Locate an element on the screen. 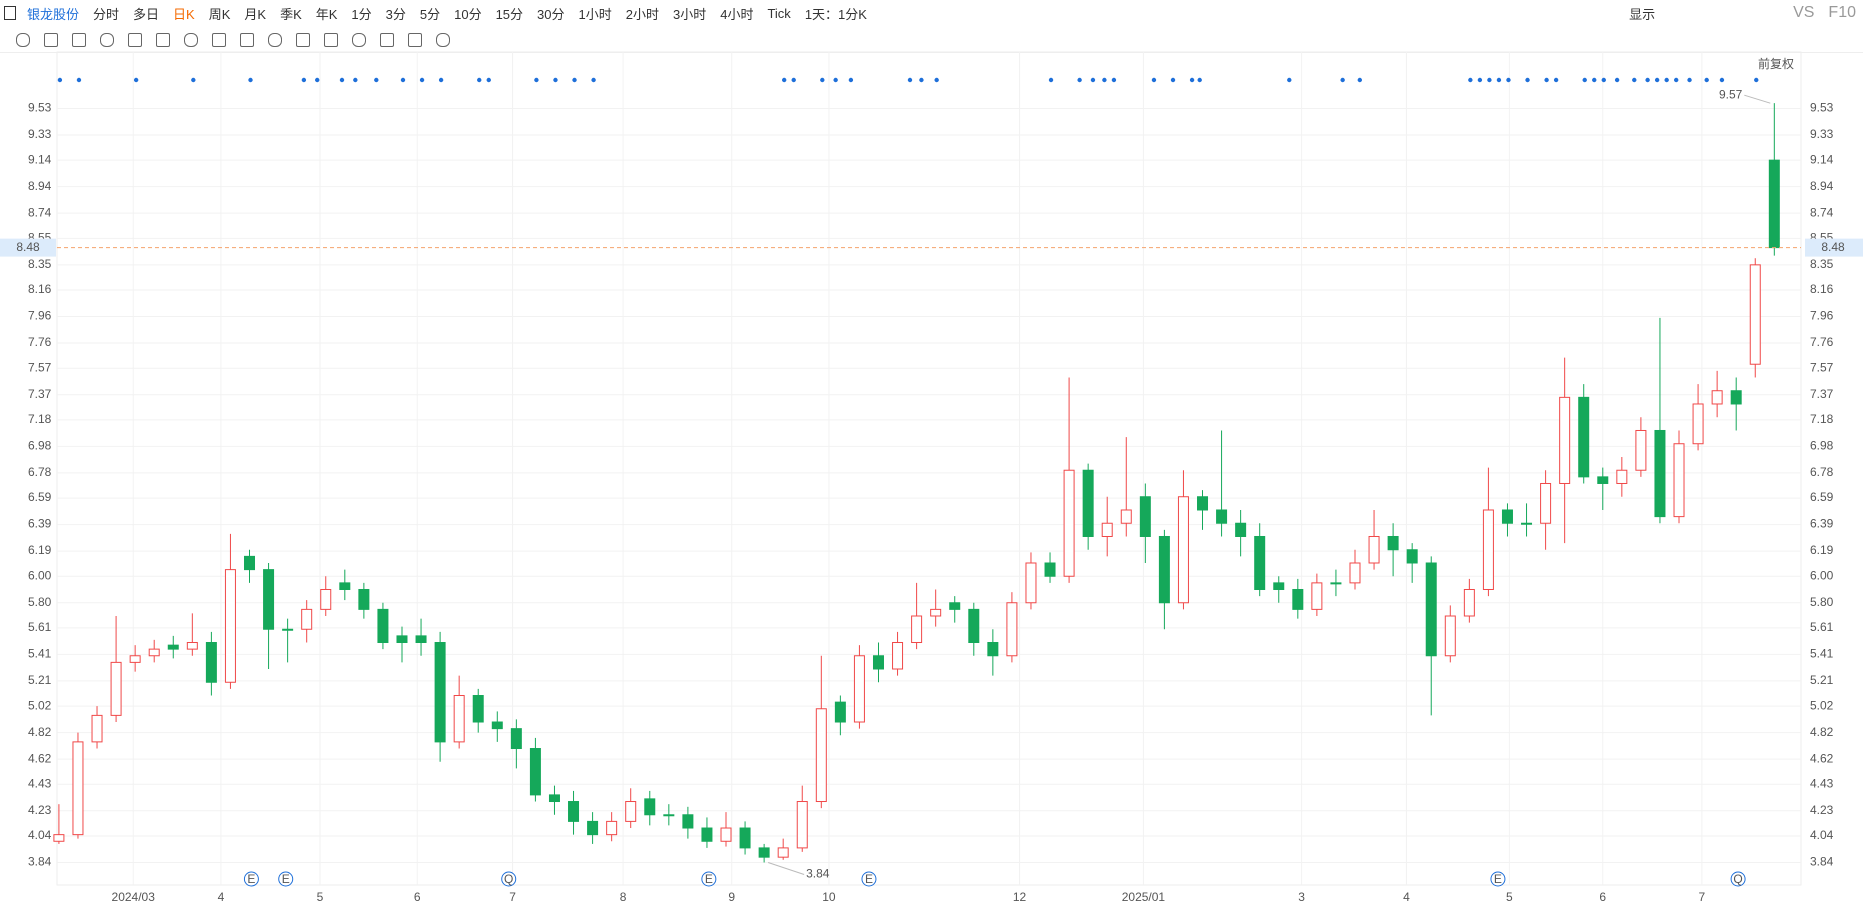  y-tick-label: 7.57 is located at coordinates (40, 367).